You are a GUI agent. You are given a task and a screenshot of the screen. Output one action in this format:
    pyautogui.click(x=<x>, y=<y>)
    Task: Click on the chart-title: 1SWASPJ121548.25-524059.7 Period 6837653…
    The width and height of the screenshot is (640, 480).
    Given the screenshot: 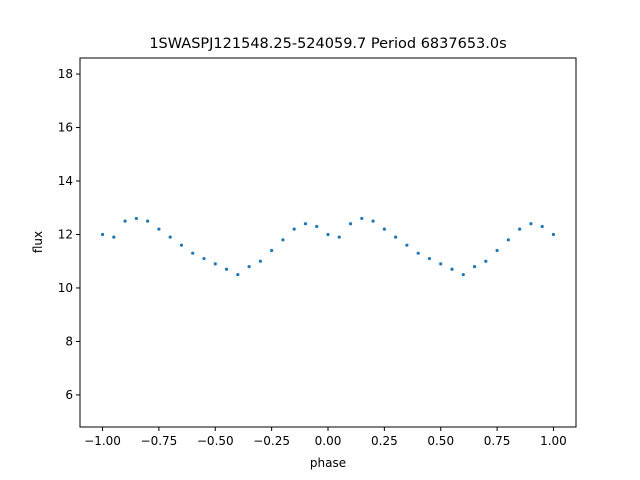 What is the action you would take?
    pyautogui.click(x=327, y=44)
    